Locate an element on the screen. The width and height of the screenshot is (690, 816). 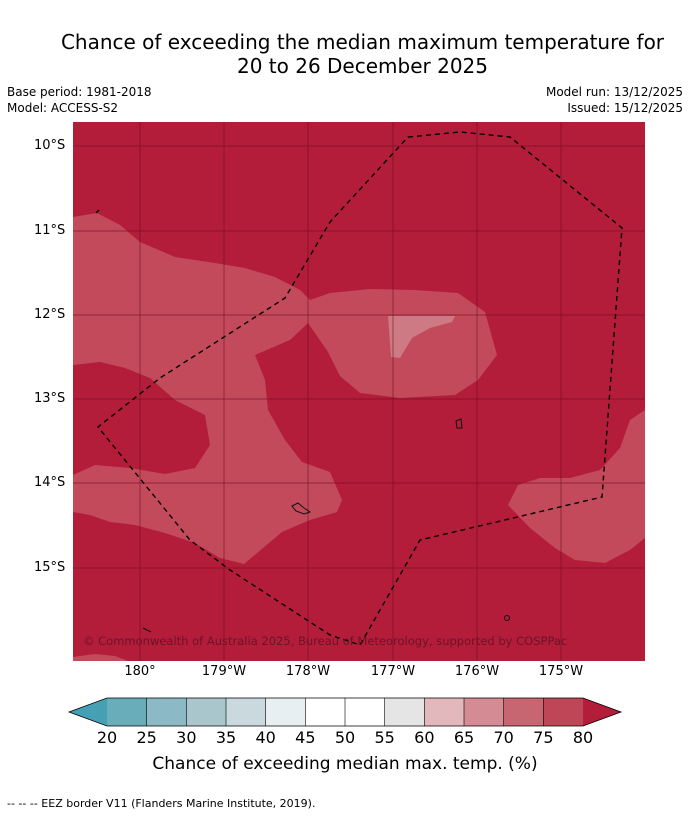
island-tiny-south is located at coordinates (507, 618).